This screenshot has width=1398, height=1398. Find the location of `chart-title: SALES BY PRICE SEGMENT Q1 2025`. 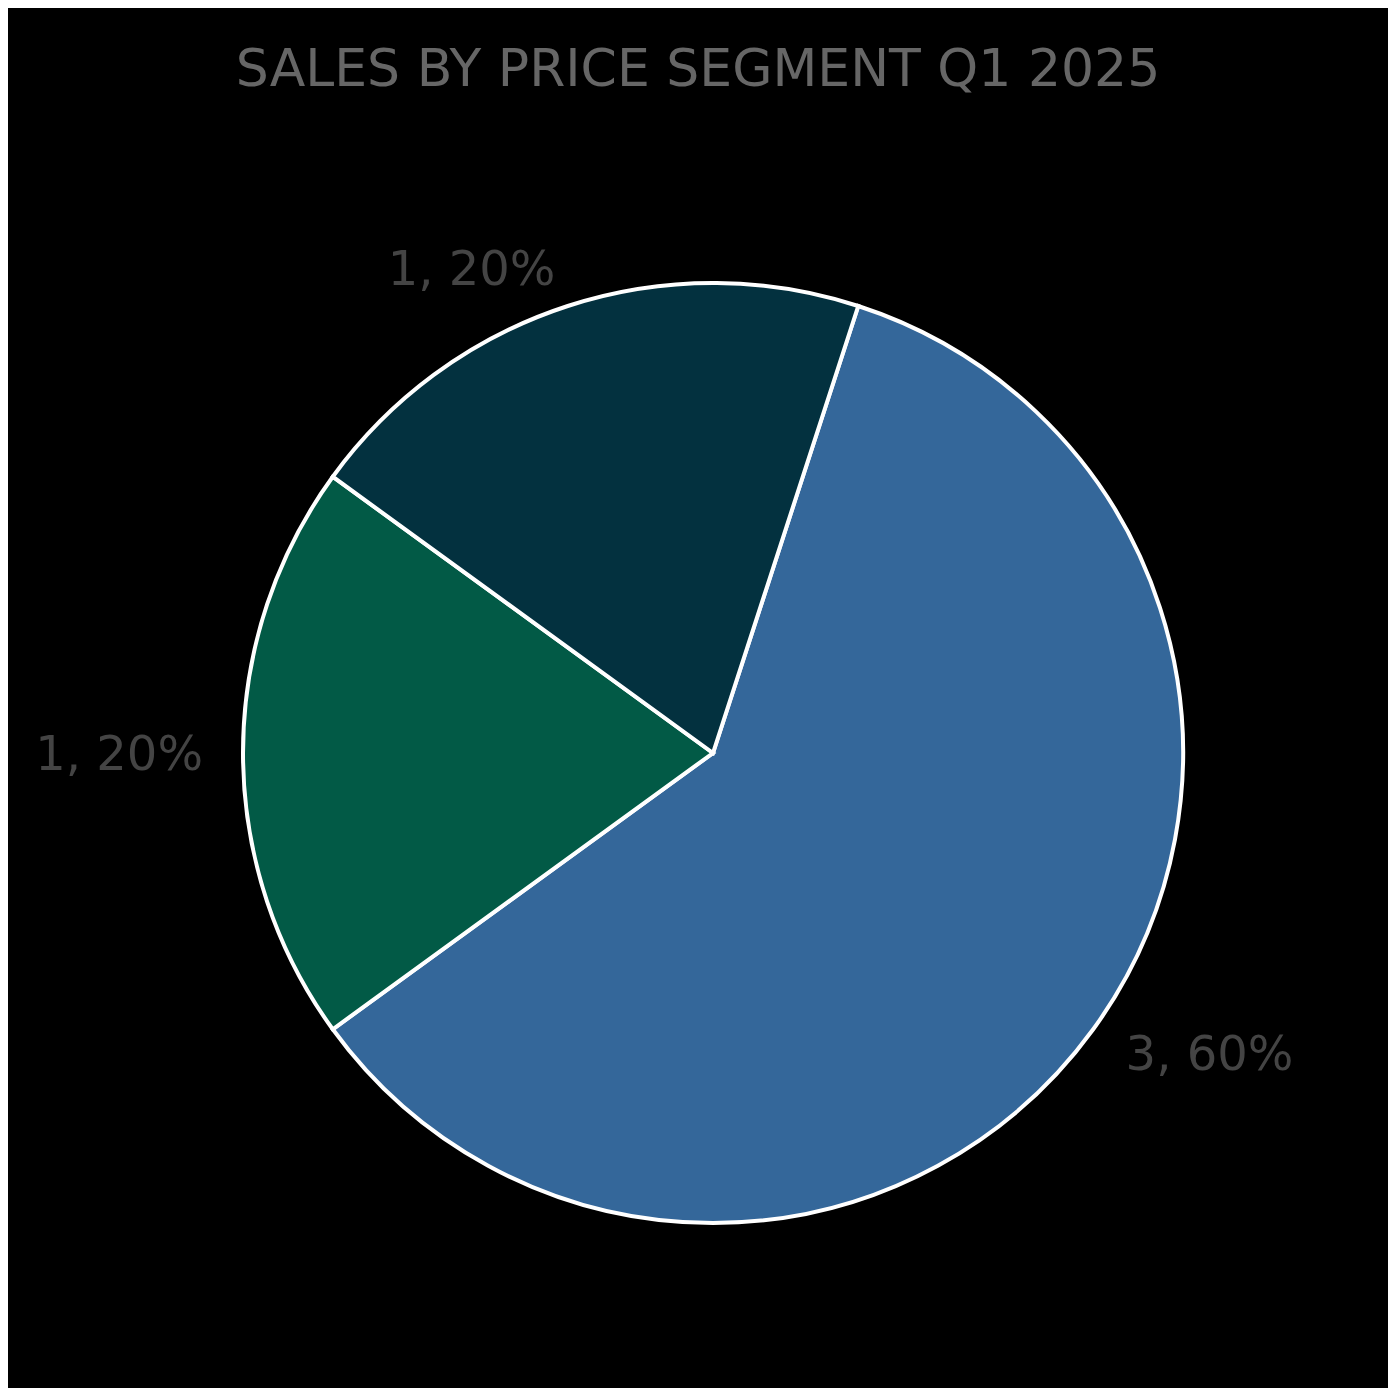

chart-title: SALES BY PRICE SEGMENT Q1 2025 is located at coordinates (698, 68).